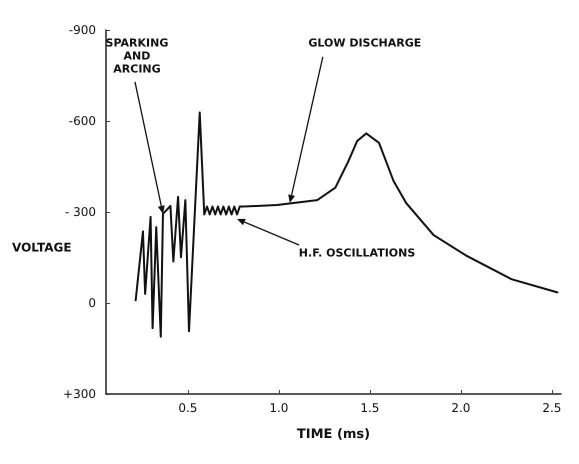 This screenshot has width=579, height=464. Describe the element at coordinates (460, 408) in the screenshot. I see `x-tick-label: 2.0` at that location.